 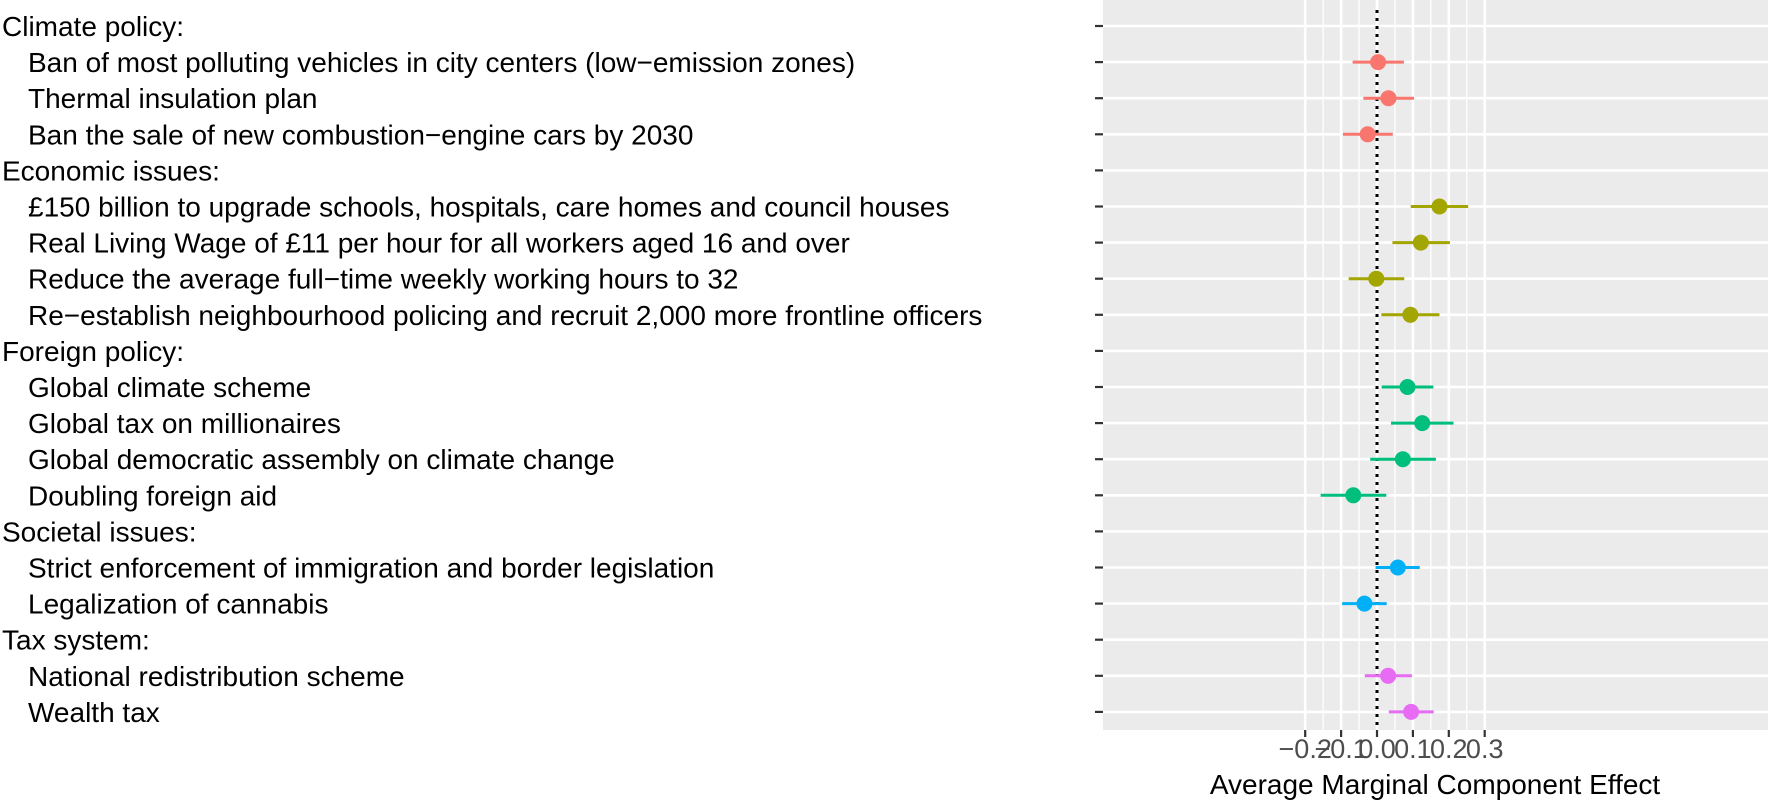 I want to click on row-label: Legalization of cannabis, so click(x=178, y=604).